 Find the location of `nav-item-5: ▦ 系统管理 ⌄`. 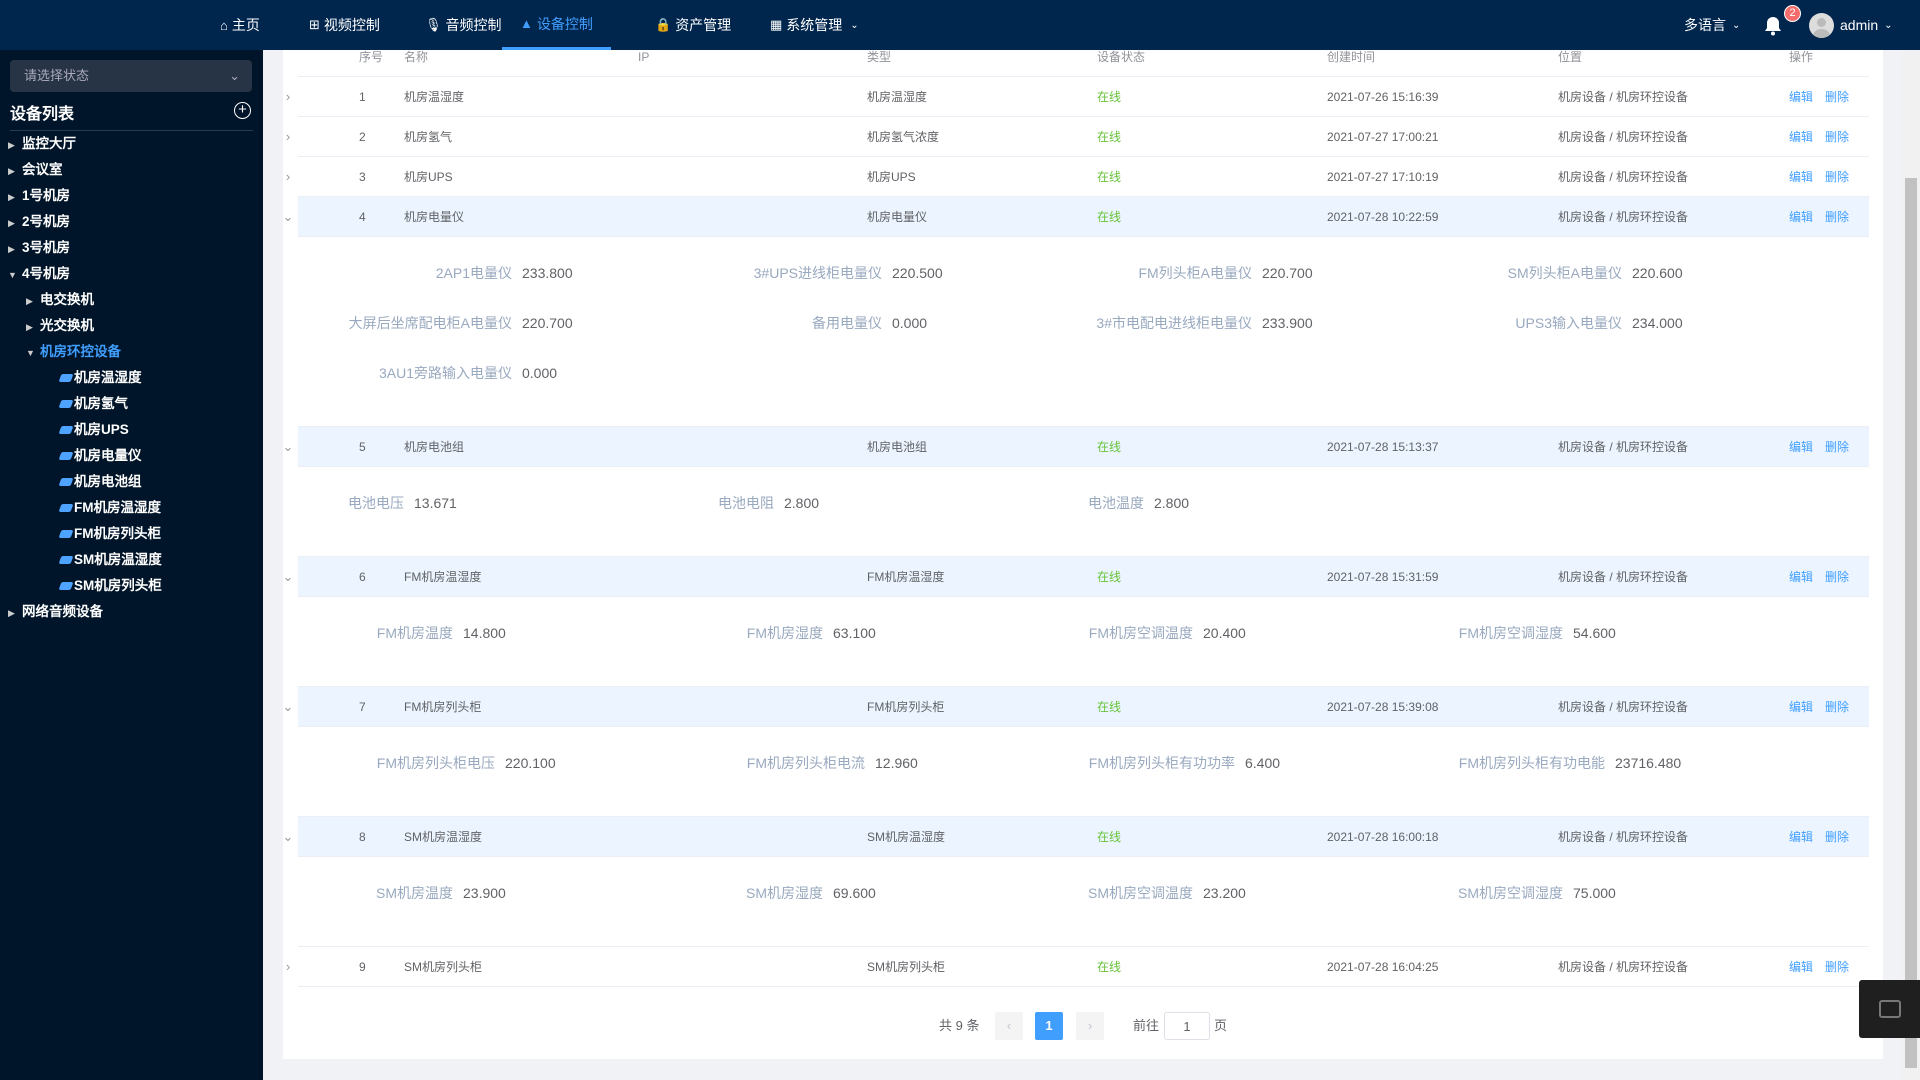

nav-item-5: ▦ 系统管理 ⌄ is located at coordinates (814, 25).